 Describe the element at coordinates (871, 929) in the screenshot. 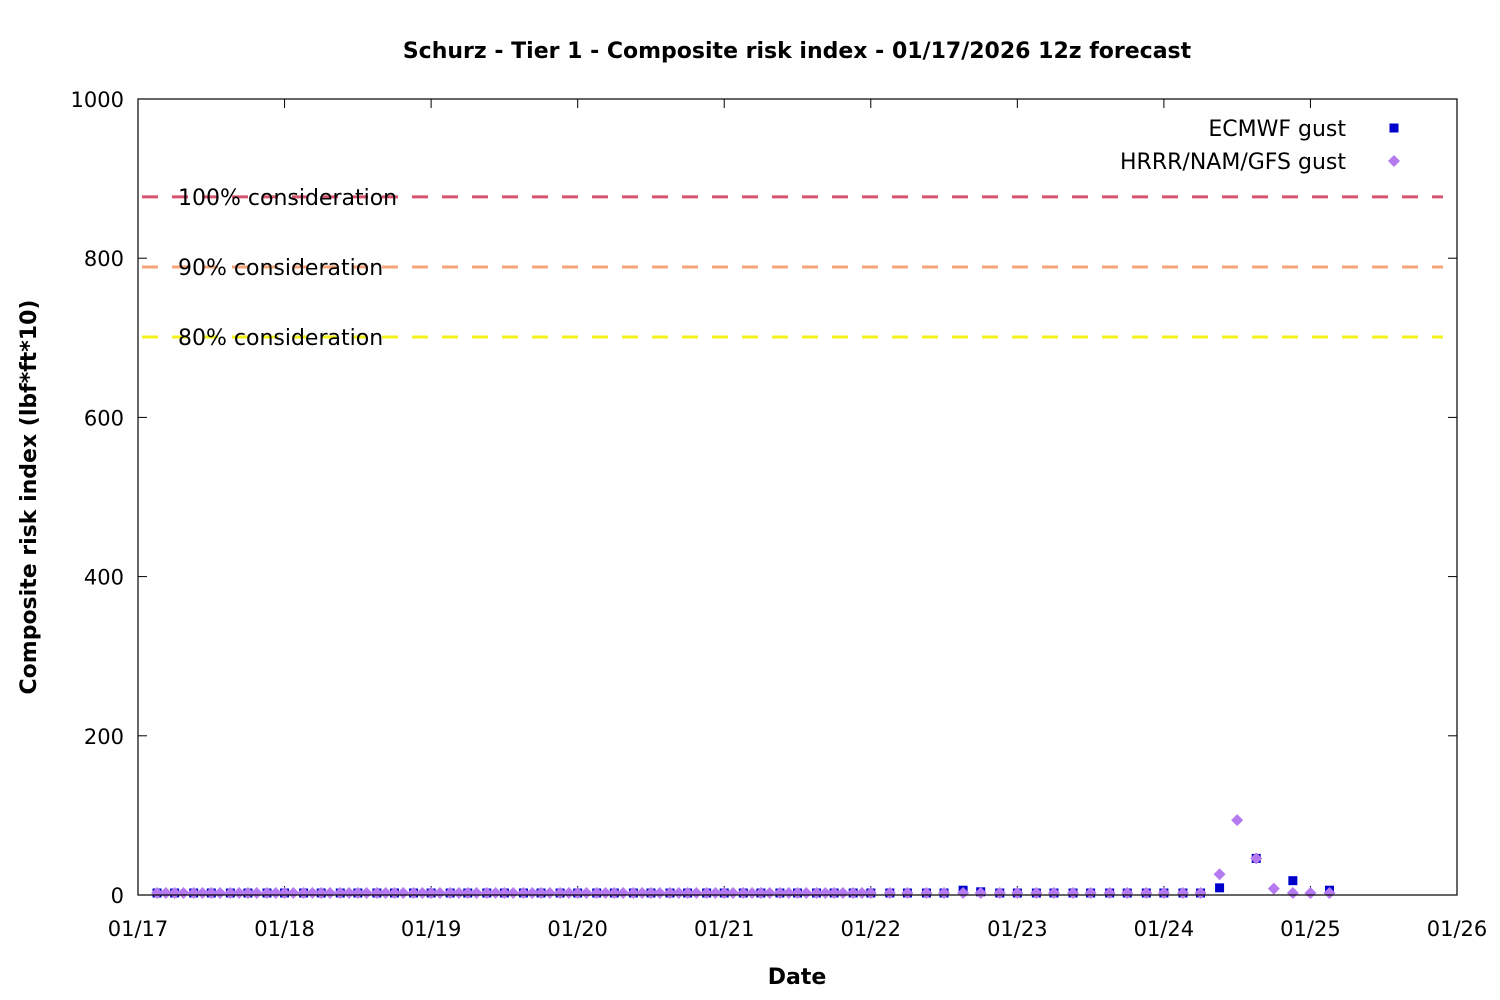

I see `x-tick-label-5: 01/22` at that location.